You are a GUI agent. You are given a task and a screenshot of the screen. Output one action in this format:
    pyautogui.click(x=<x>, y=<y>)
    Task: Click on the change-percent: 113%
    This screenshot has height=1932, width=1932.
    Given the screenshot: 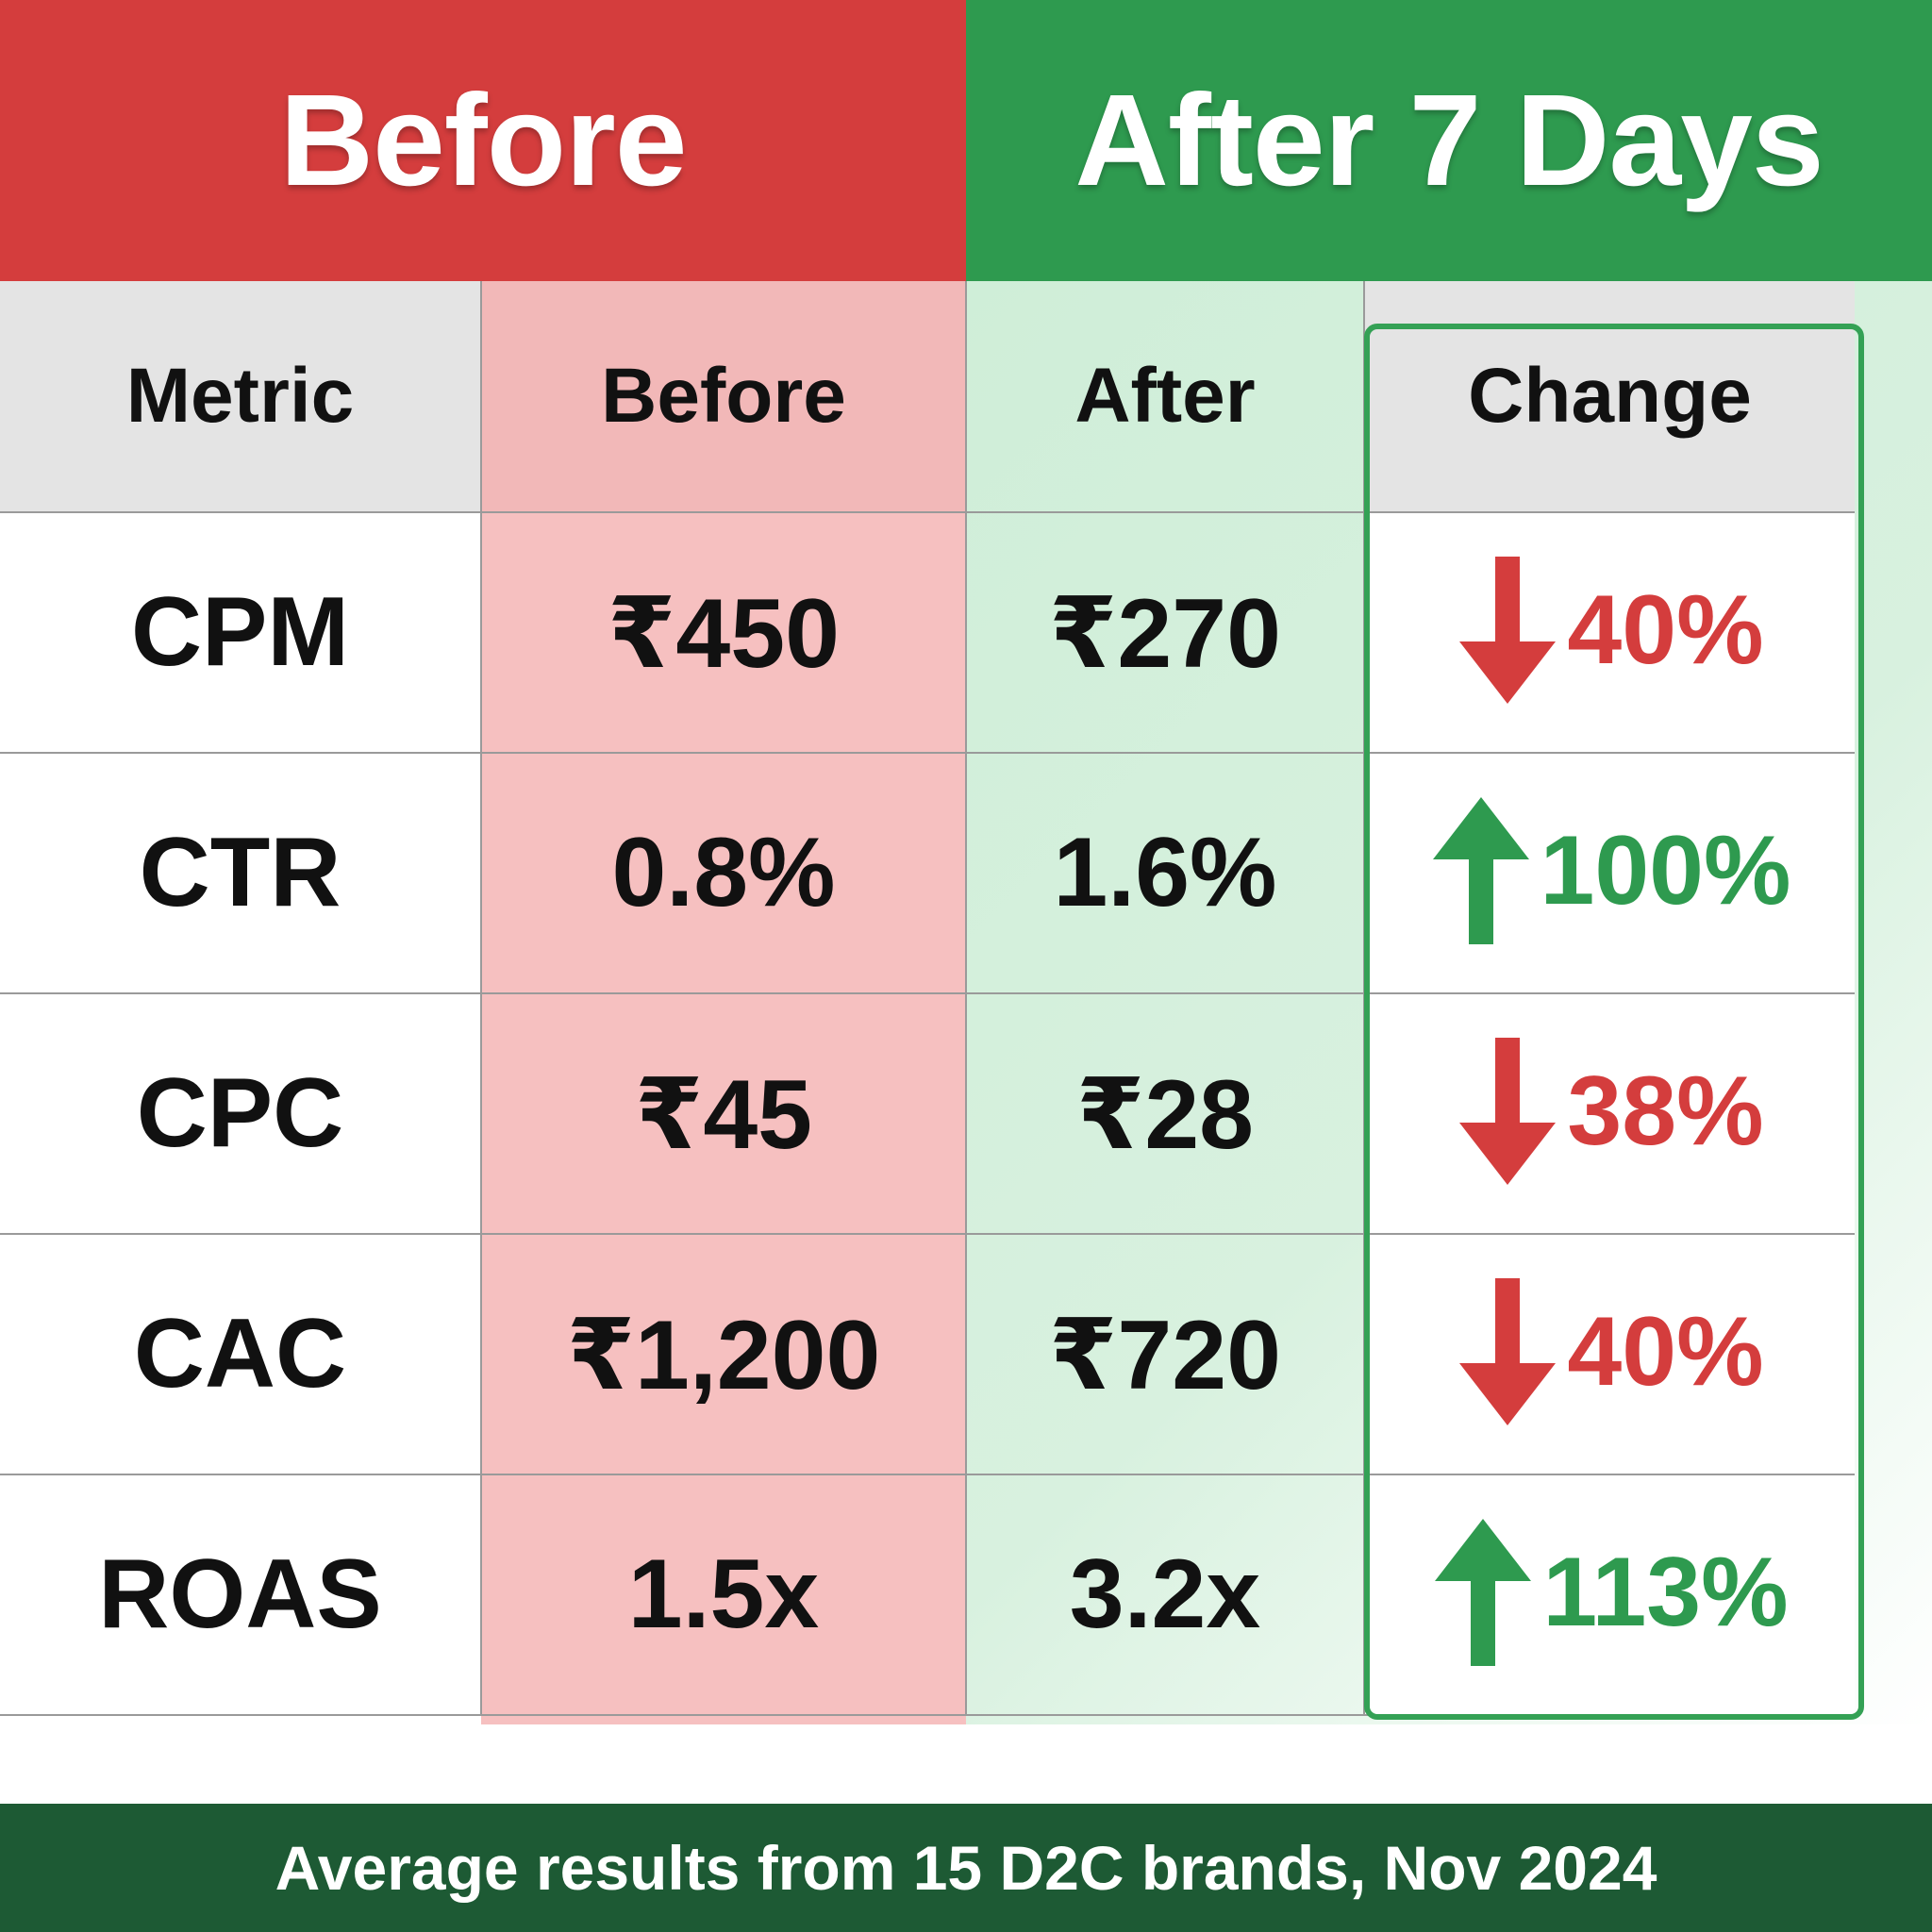 What is the action you would take?
    pyautogui.click(x=1665, y=1592)
    